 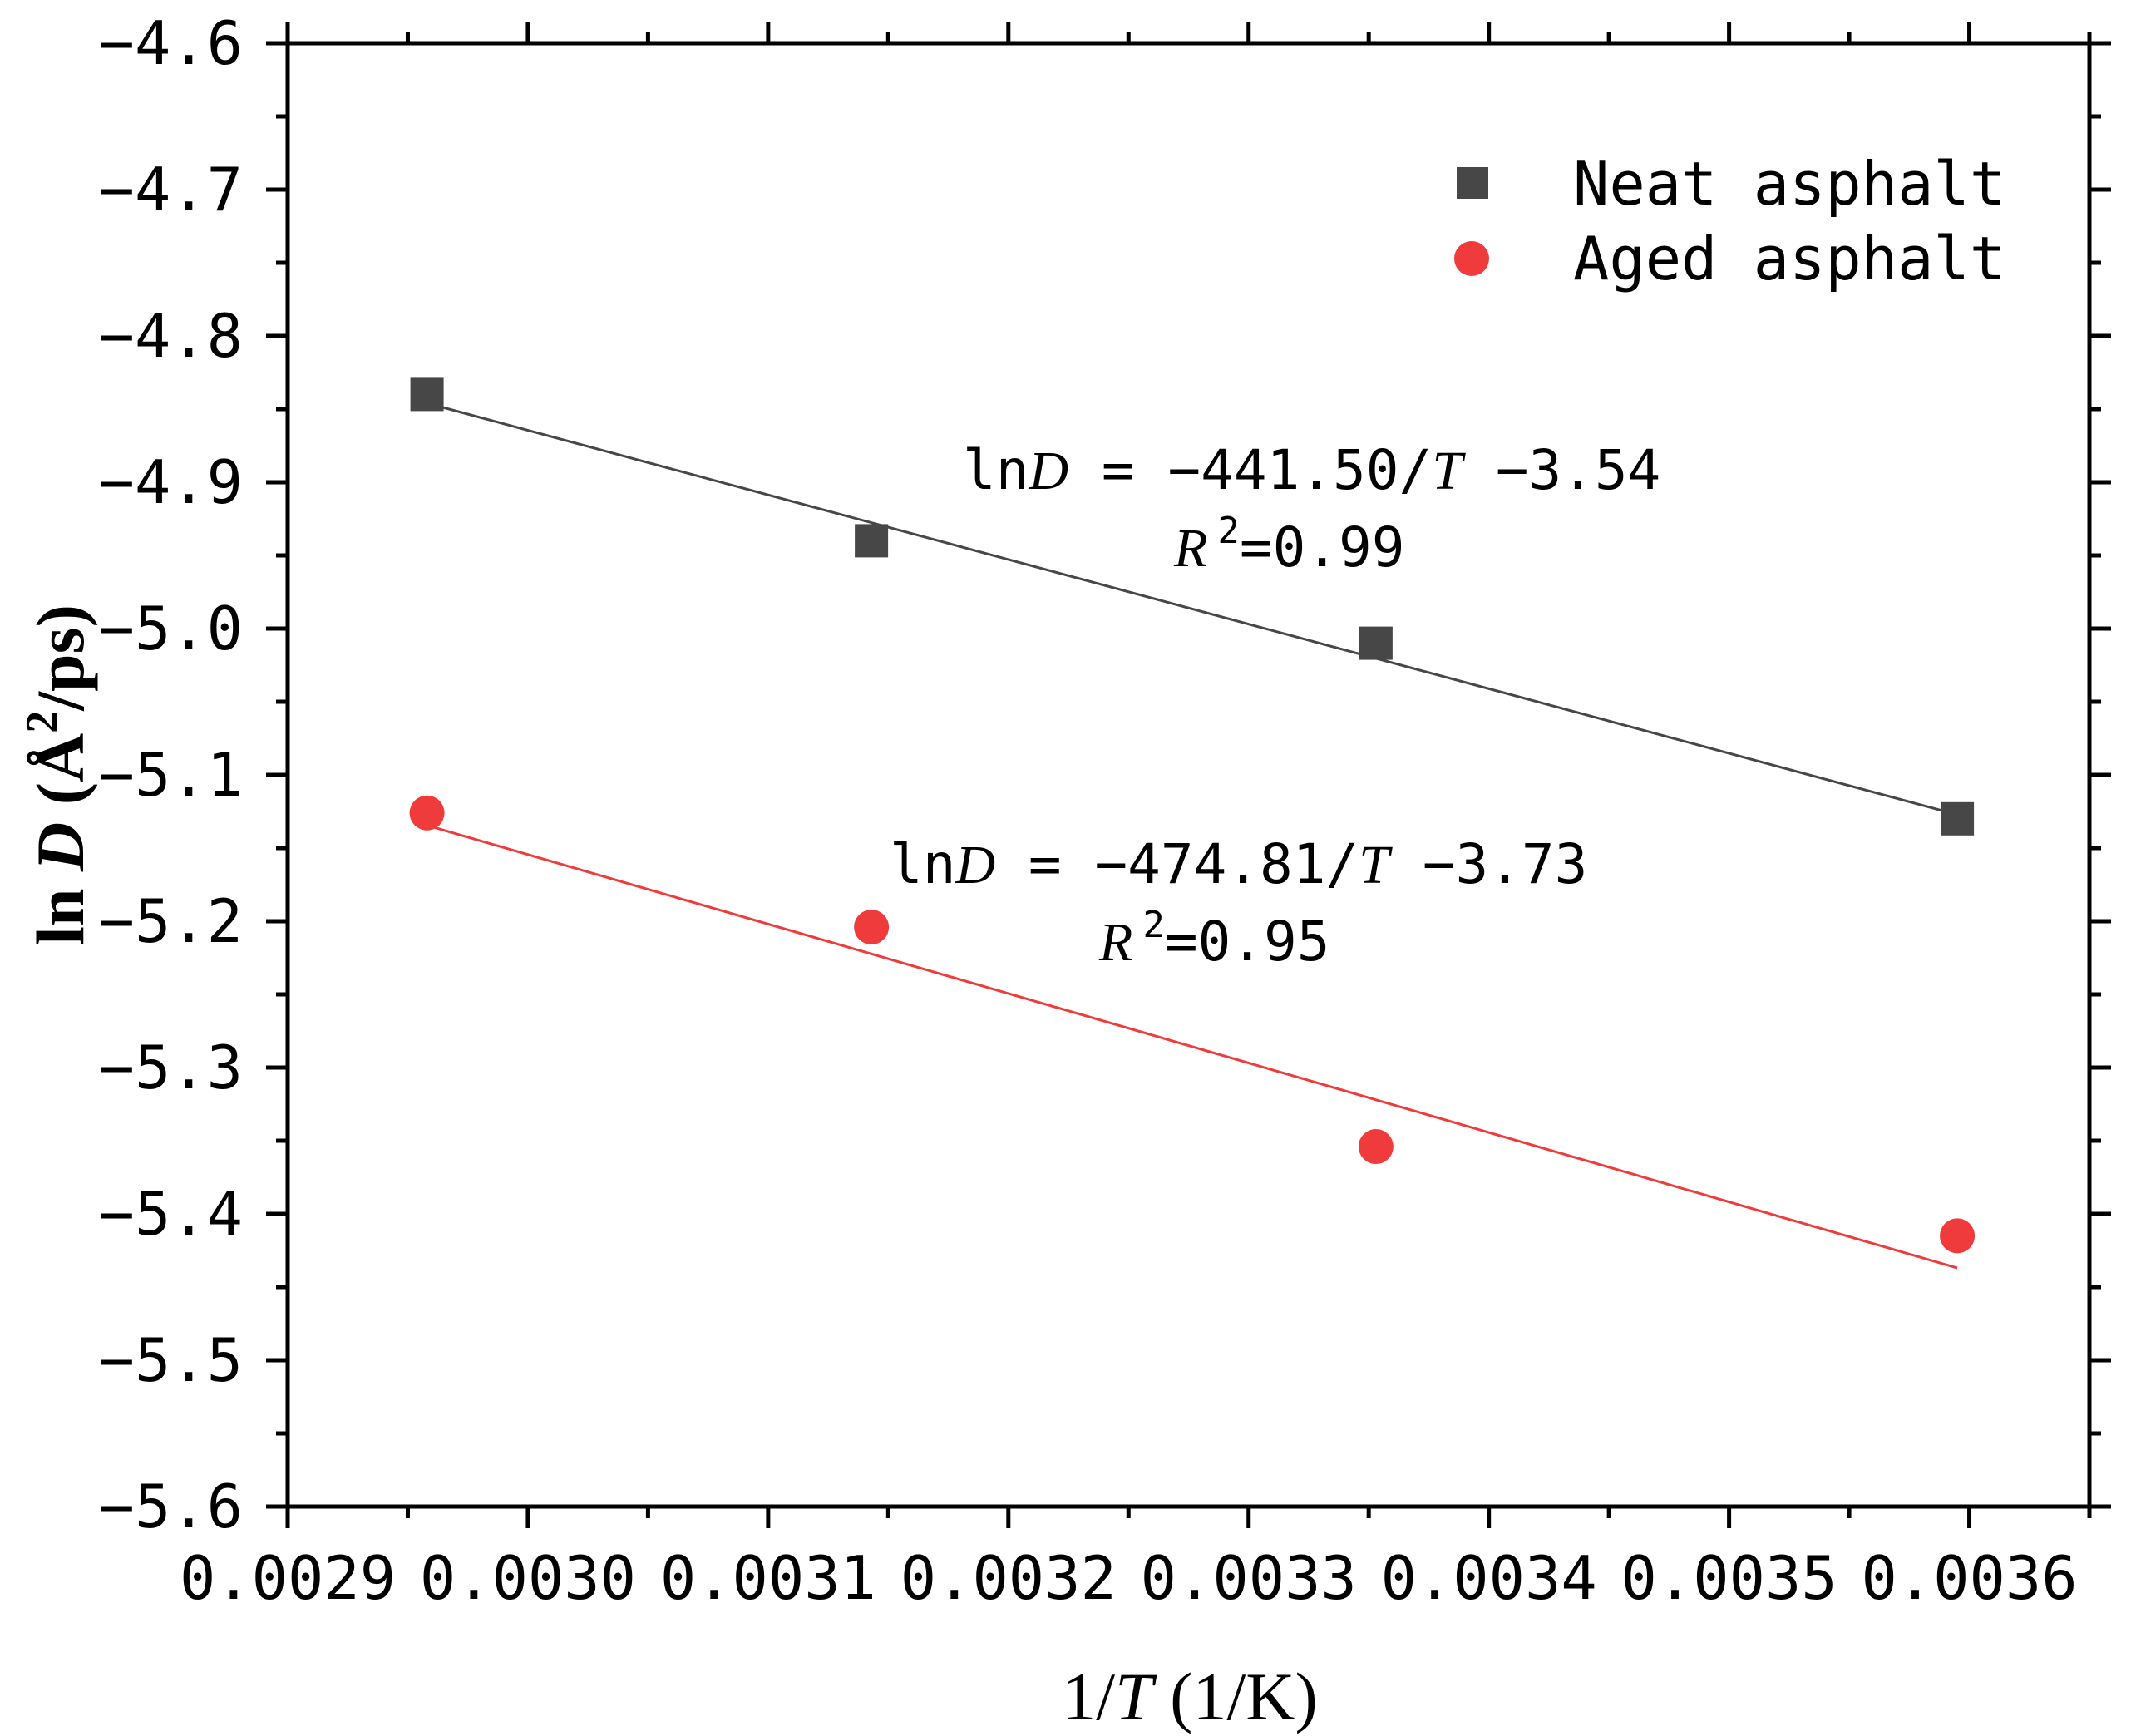 What do you see at coordinates (1312, 470) in the screenshot?
I see `neat-equation: lnD = −441.50/T −3.54` at bounding box center [1312, 470].